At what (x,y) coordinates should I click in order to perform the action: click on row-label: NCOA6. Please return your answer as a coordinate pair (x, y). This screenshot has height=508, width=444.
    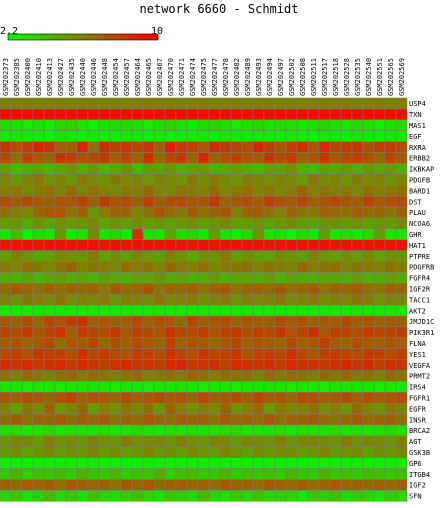
    Looking at the image, I should click on (419, 224).